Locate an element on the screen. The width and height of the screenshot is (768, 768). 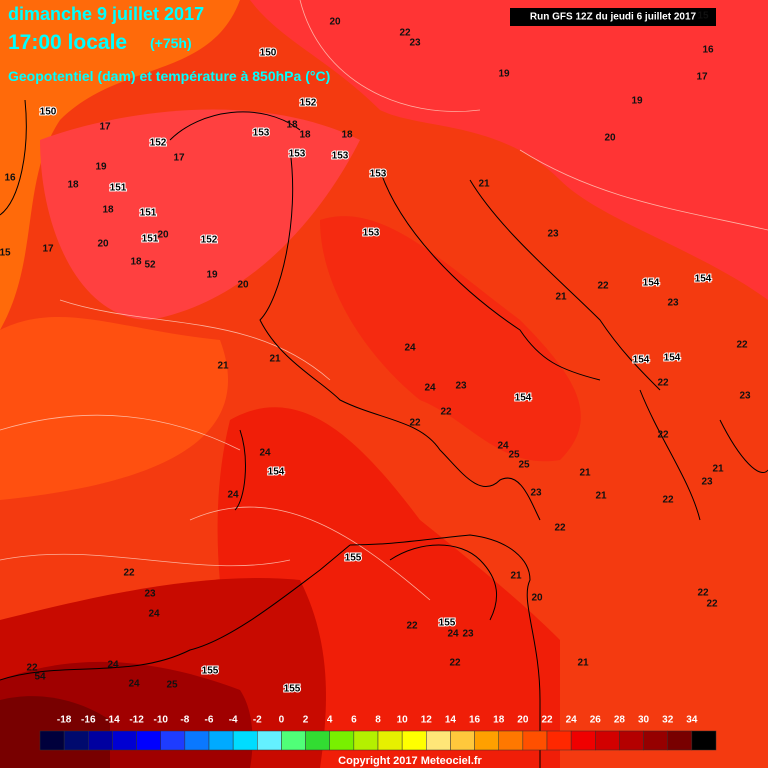
legend-label: 8 is located at coordinates (378, 720).